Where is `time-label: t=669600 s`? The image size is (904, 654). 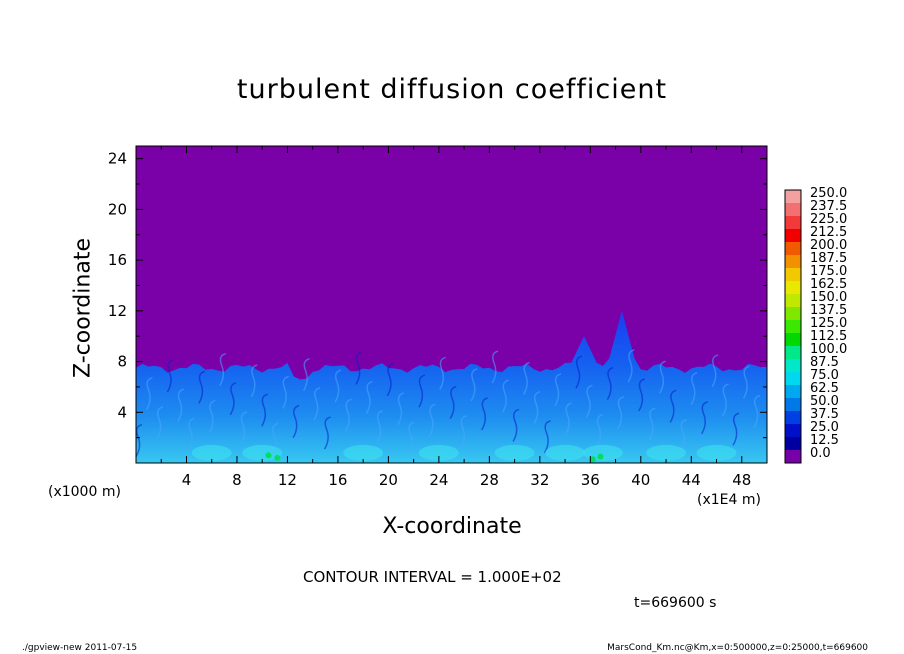
time-label: t=669600 s is located at coordinates (675, 603).